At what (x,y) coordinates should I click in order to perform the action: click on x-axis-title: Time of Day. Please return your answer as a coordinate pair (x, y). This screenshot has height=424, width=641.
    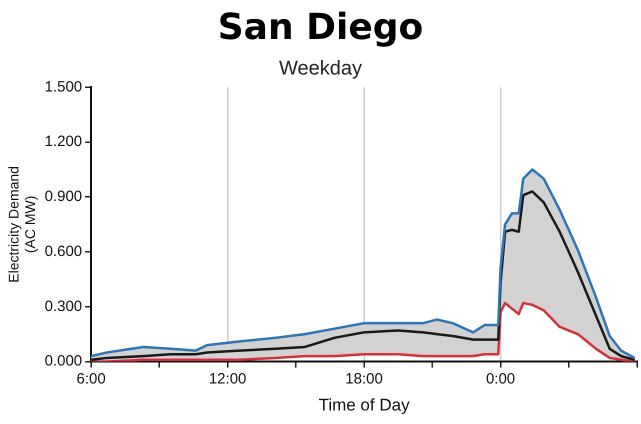
    Looking at the image, I should click on (364, 404).